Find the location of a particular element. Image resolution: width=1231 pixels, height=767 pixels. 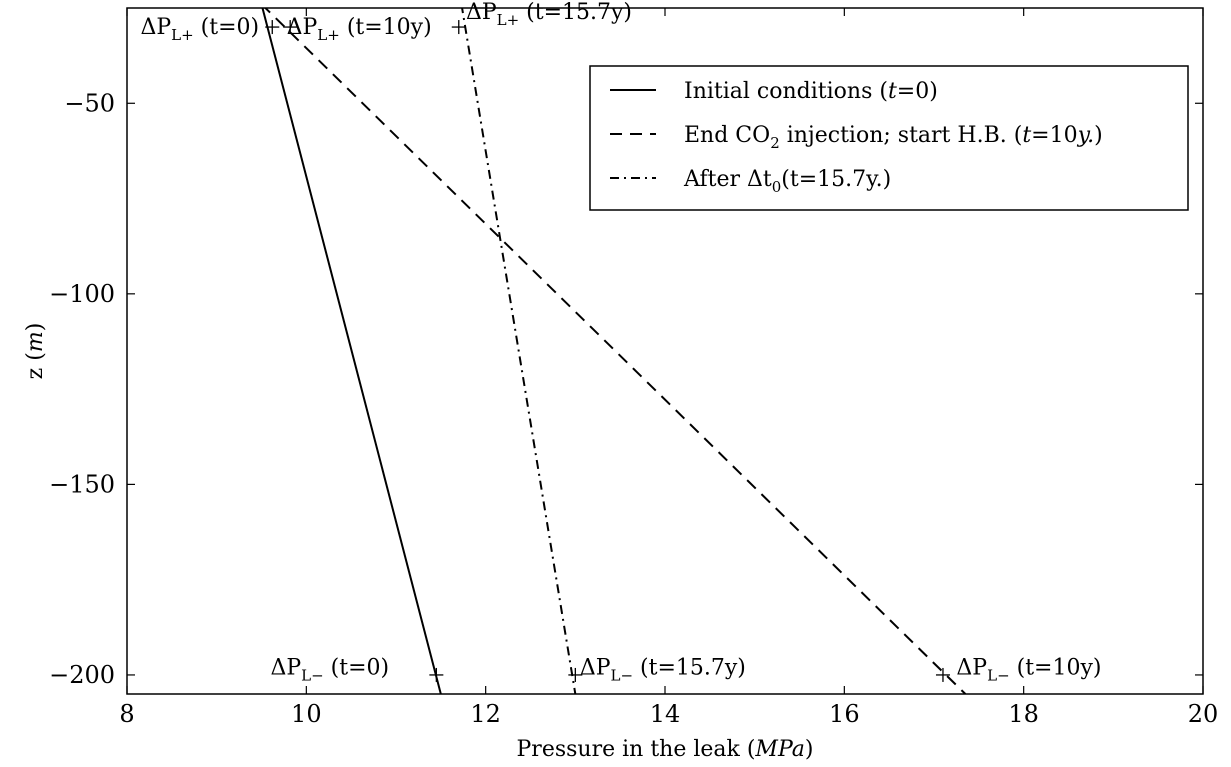

legend-entry: Initial conditions (t=0) is located at coordinates (774, 91).